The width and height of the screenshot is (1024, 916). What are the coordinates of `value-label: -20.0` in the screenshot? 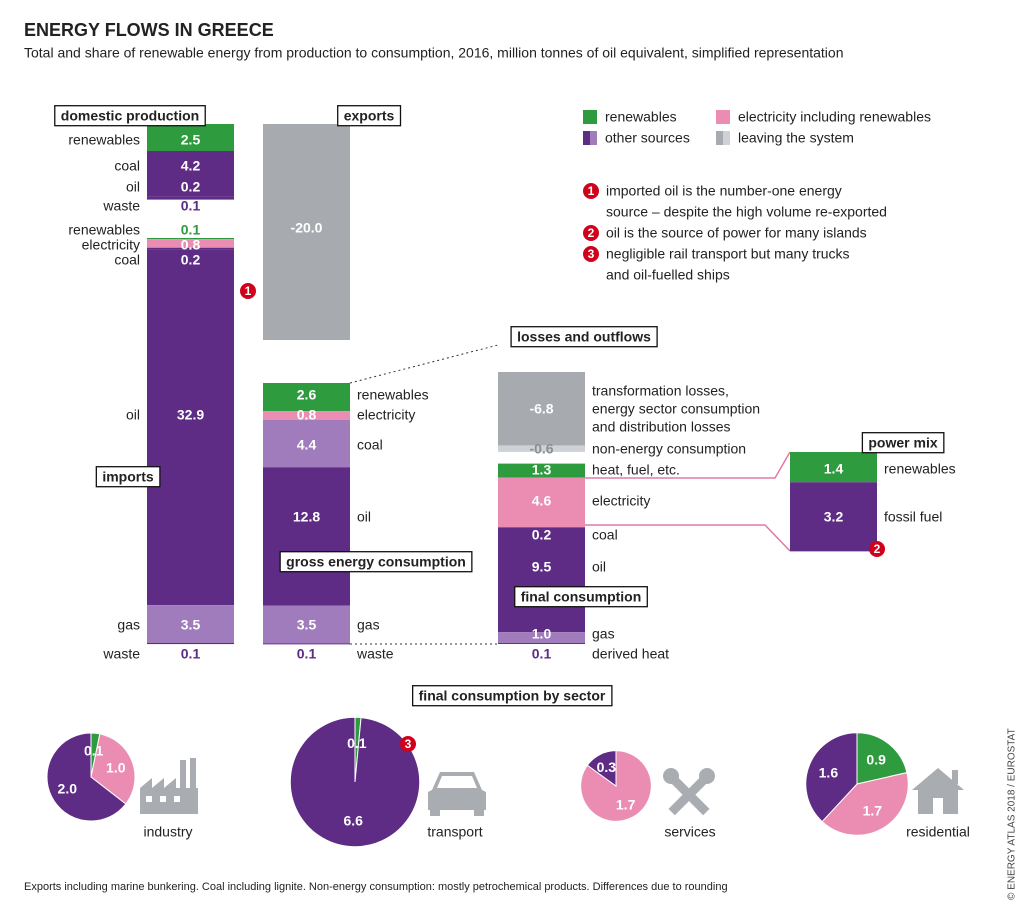 It's located at (307, 228).